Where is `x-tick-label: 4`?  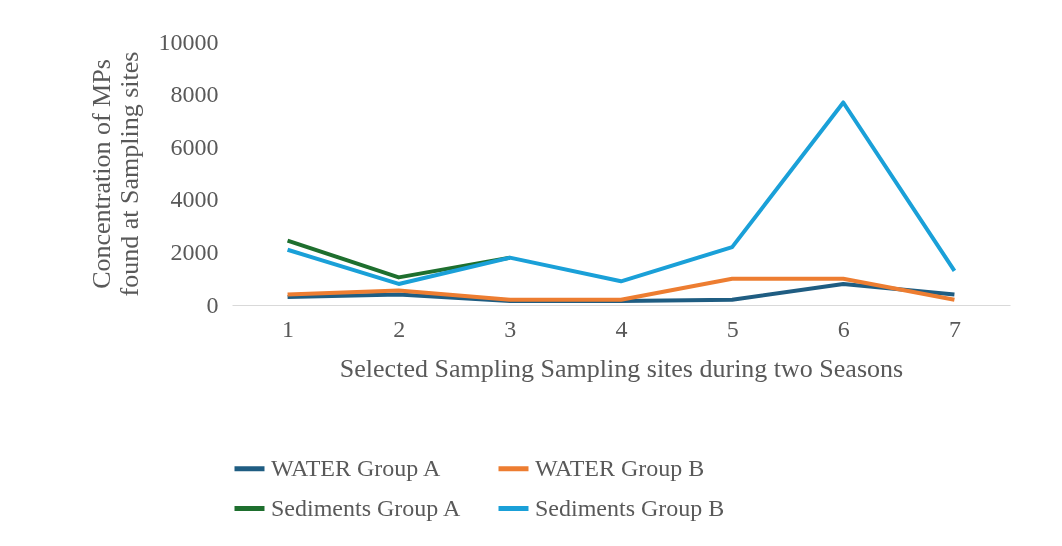 x-tick-label: 4 is located at coordinates (621, 328).